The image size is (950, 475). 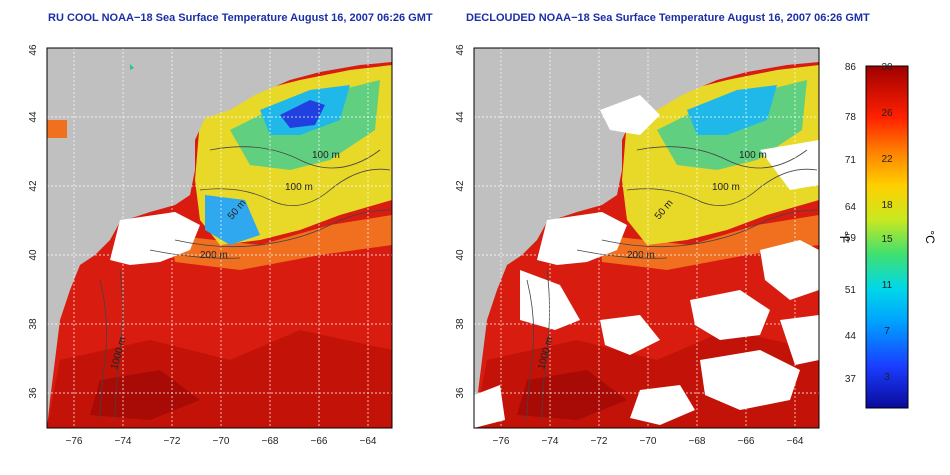 I want to click on coldest-water, so click(x=302, y=114).